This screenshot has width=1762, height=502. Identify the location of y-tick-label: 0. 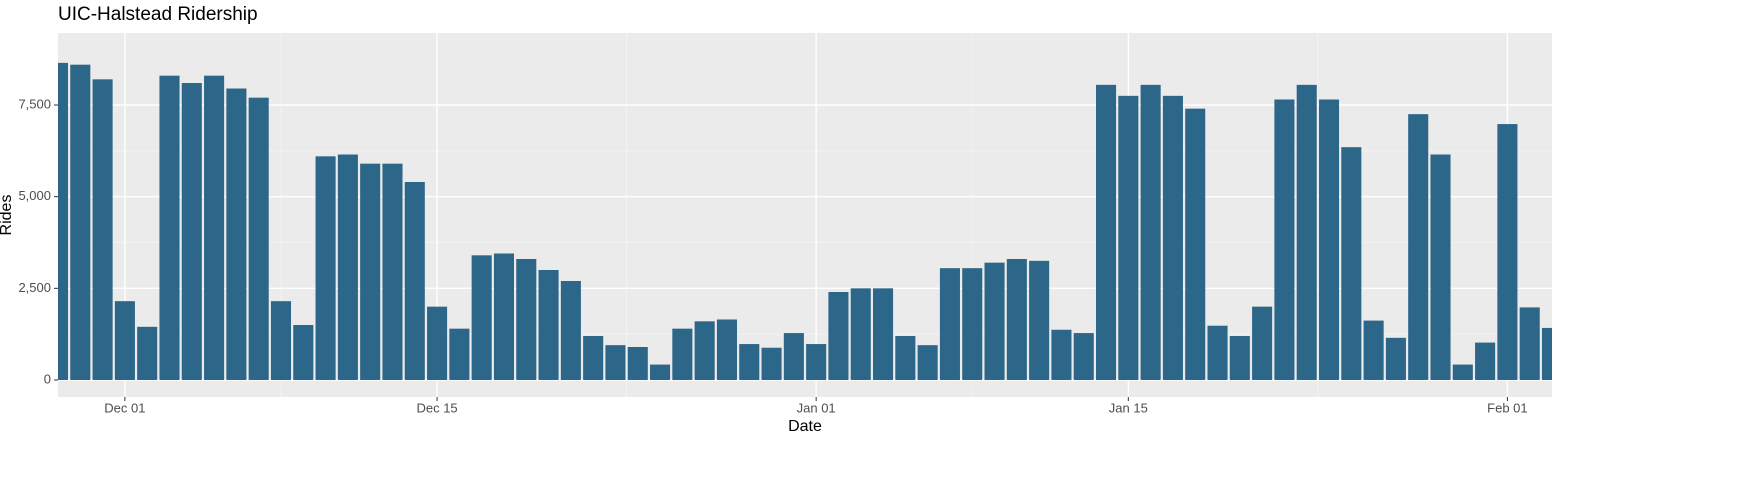
(47, 378).